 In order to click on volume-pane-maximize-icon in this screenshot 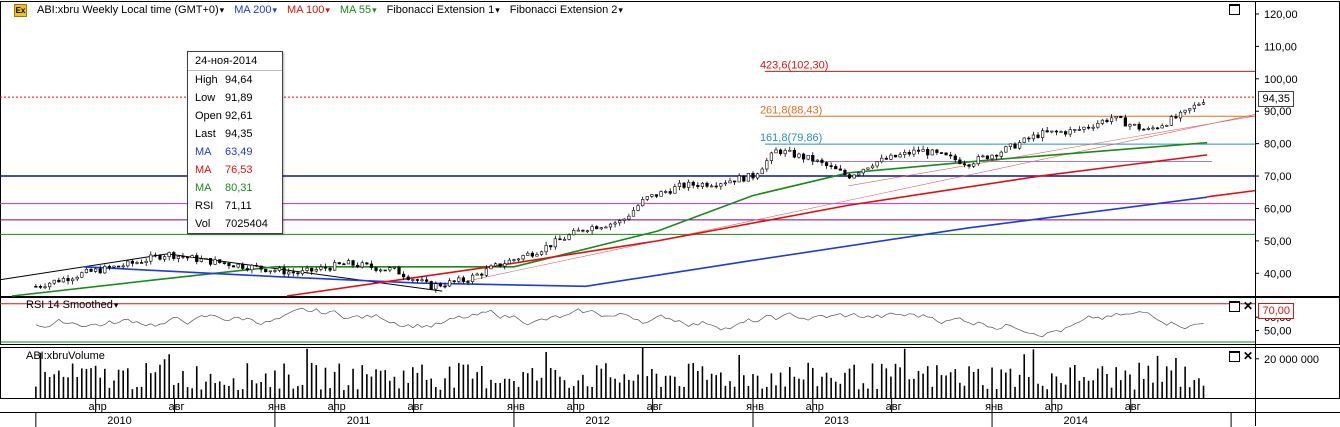, I will do `click(1234, 356)`.